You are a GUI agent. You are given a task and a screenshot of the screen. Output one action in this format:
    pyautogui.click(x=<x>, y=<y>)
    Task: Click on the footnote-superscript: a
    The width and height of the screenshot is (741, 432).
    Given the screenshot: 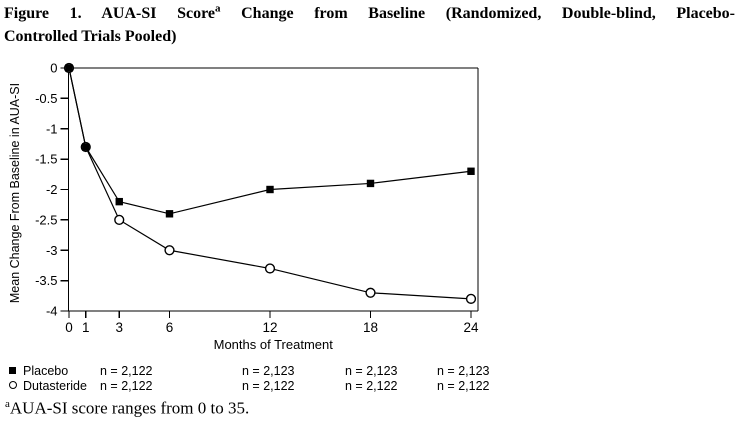 What is the action you would take?
    pyautogui.click(x=7, y=404)
    